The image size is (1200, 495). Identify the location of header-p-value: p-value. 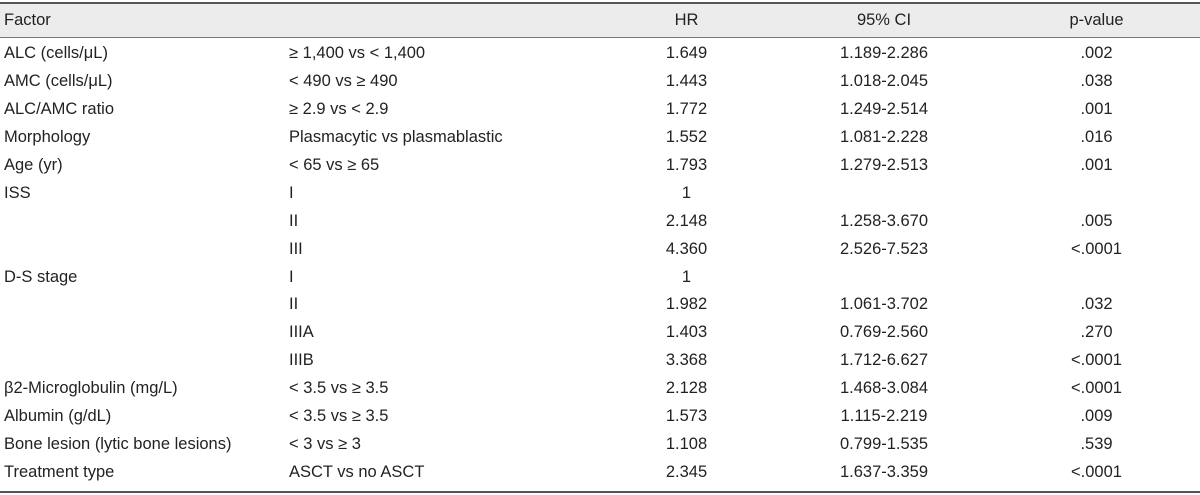
(1096, 20).